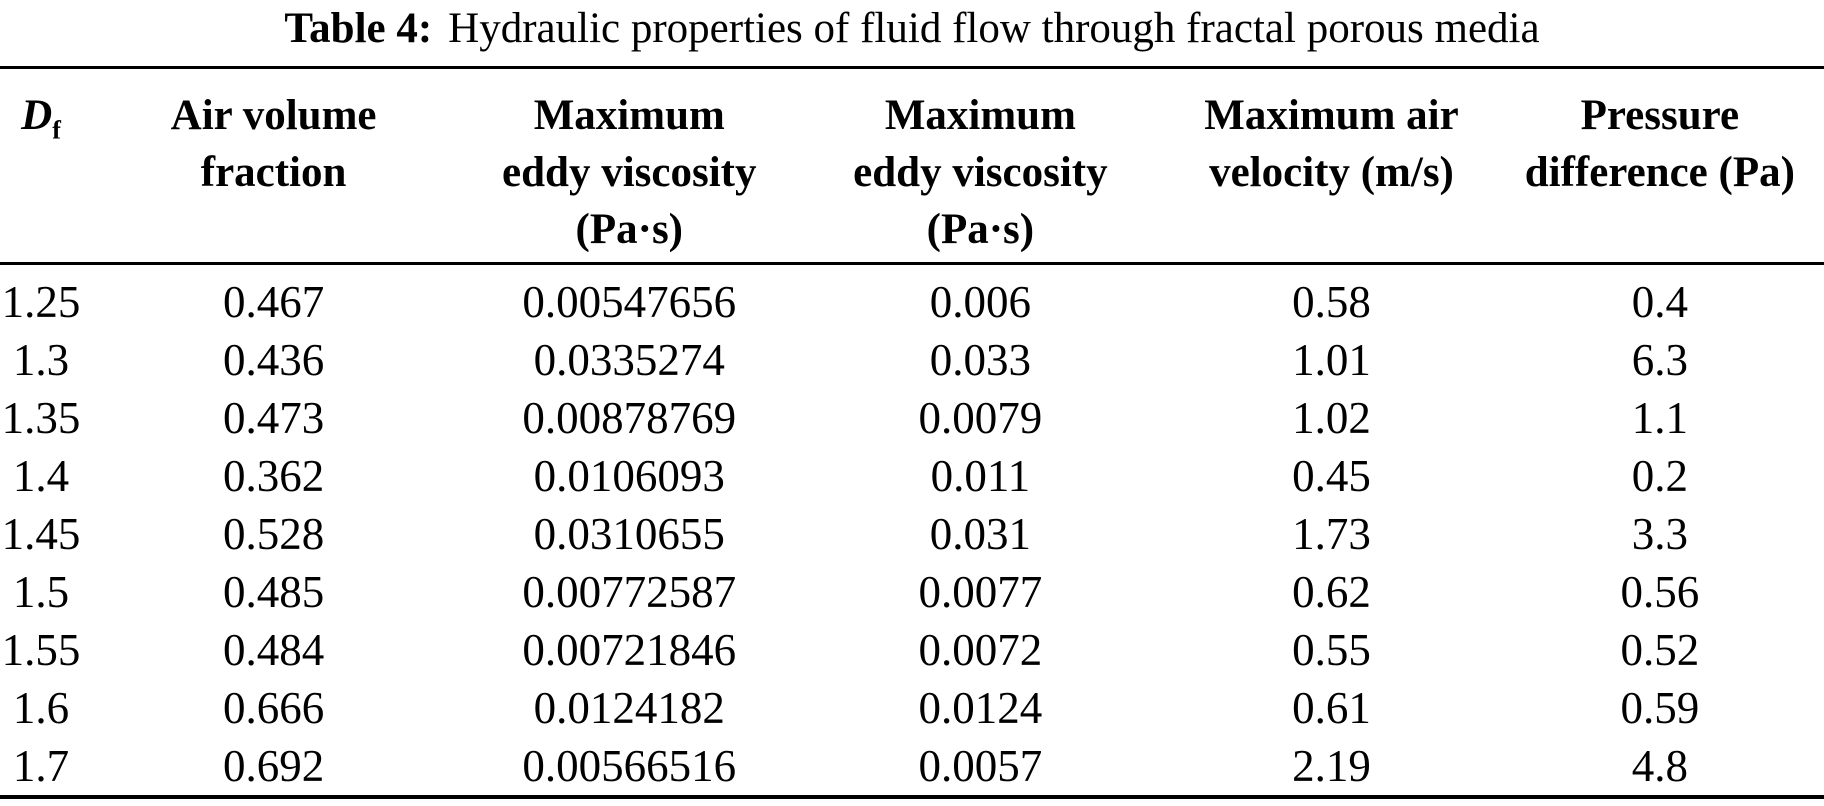 The image size is (1824, 806). I want to click on table-cell: 0.00878769, so click(629, 418).